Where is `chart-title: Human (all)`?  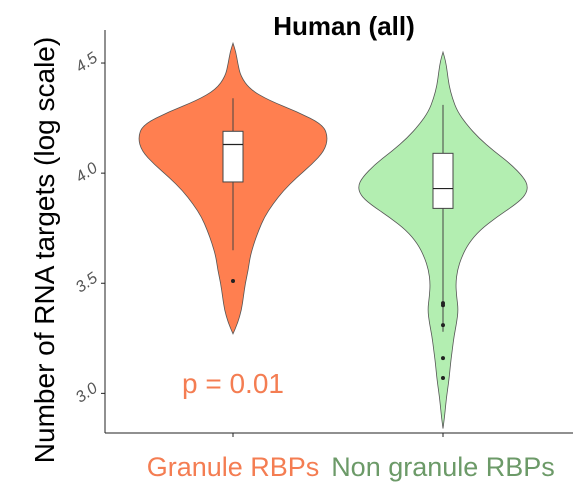 chart-title: Human (all) is located at coordinates (344, 26).